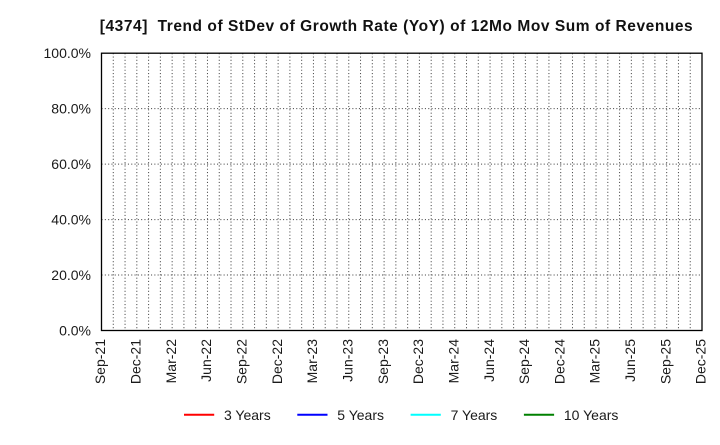  I want to click on svg-text: Dec-24, so click(559, 361).